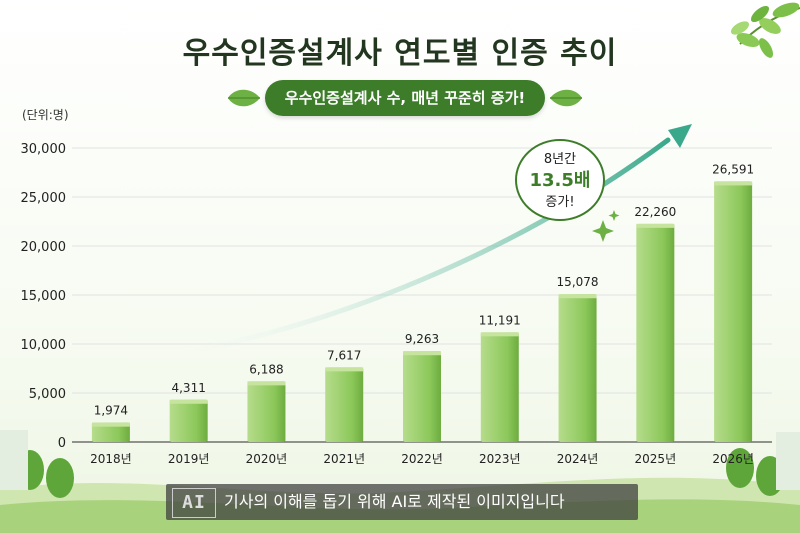 The height and width of the screenshot is (533, 800). I want to click on bar-value-label: 15,078, so click(578, 282).